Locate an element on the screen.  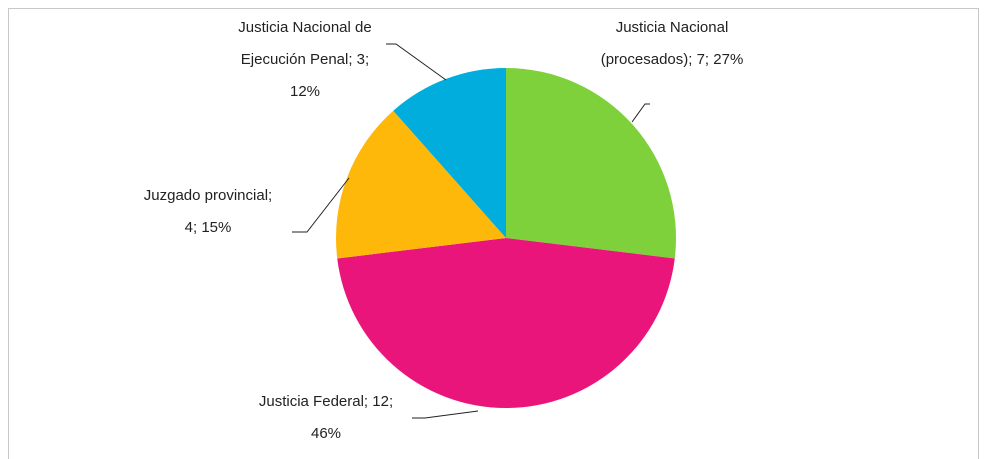
label-line: 4; 15% is located at coordinates (208, 227).